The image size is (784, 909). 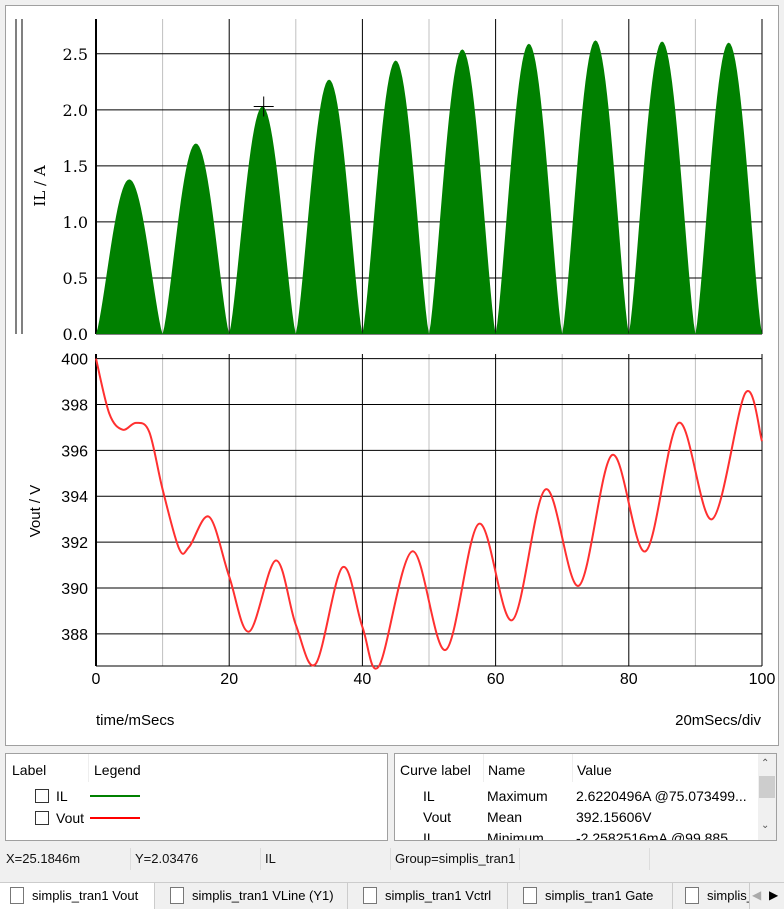 I want to click on measure-scrollbar: ⌃ ⌄, so click(x=767, y=797).